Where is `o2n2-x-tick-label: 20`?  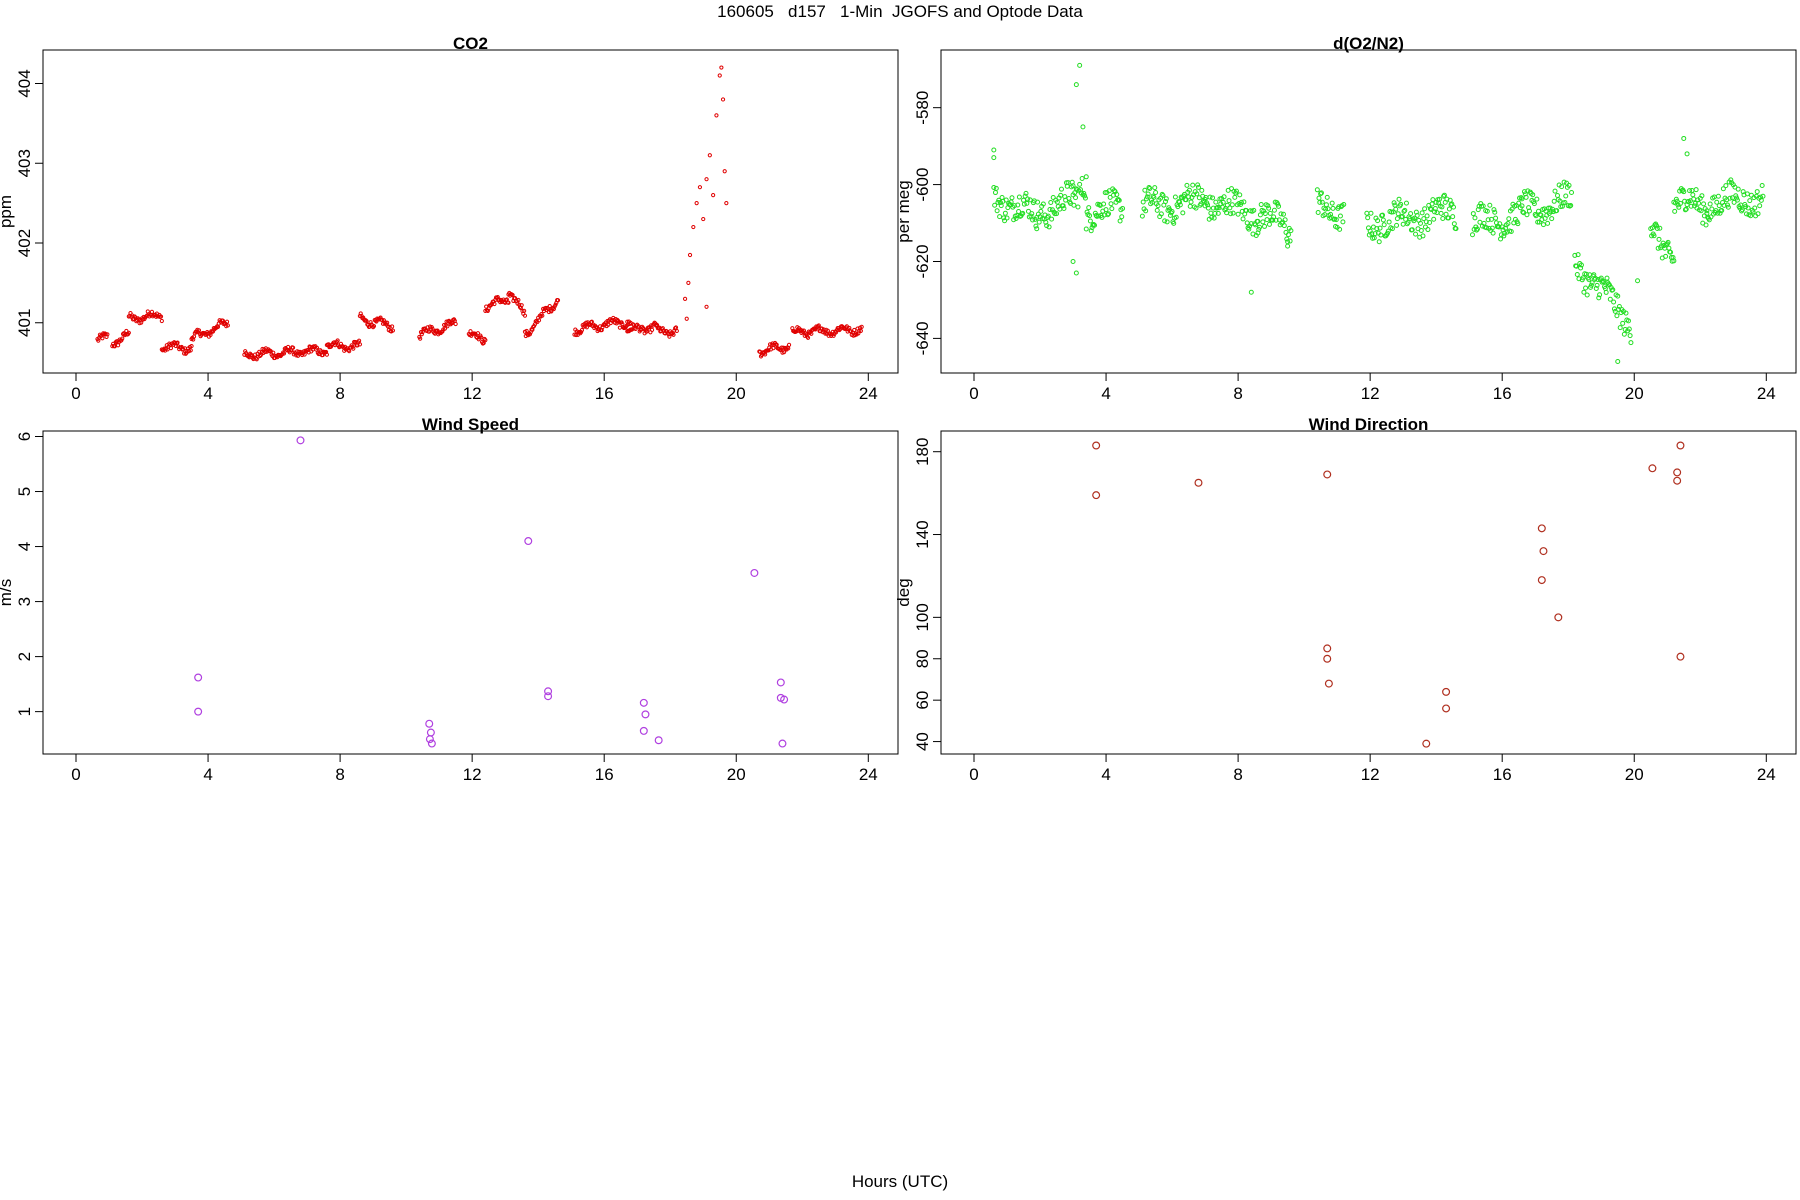
o2n2-x-tick-label: 20 is located at coordinates (1634, 393).